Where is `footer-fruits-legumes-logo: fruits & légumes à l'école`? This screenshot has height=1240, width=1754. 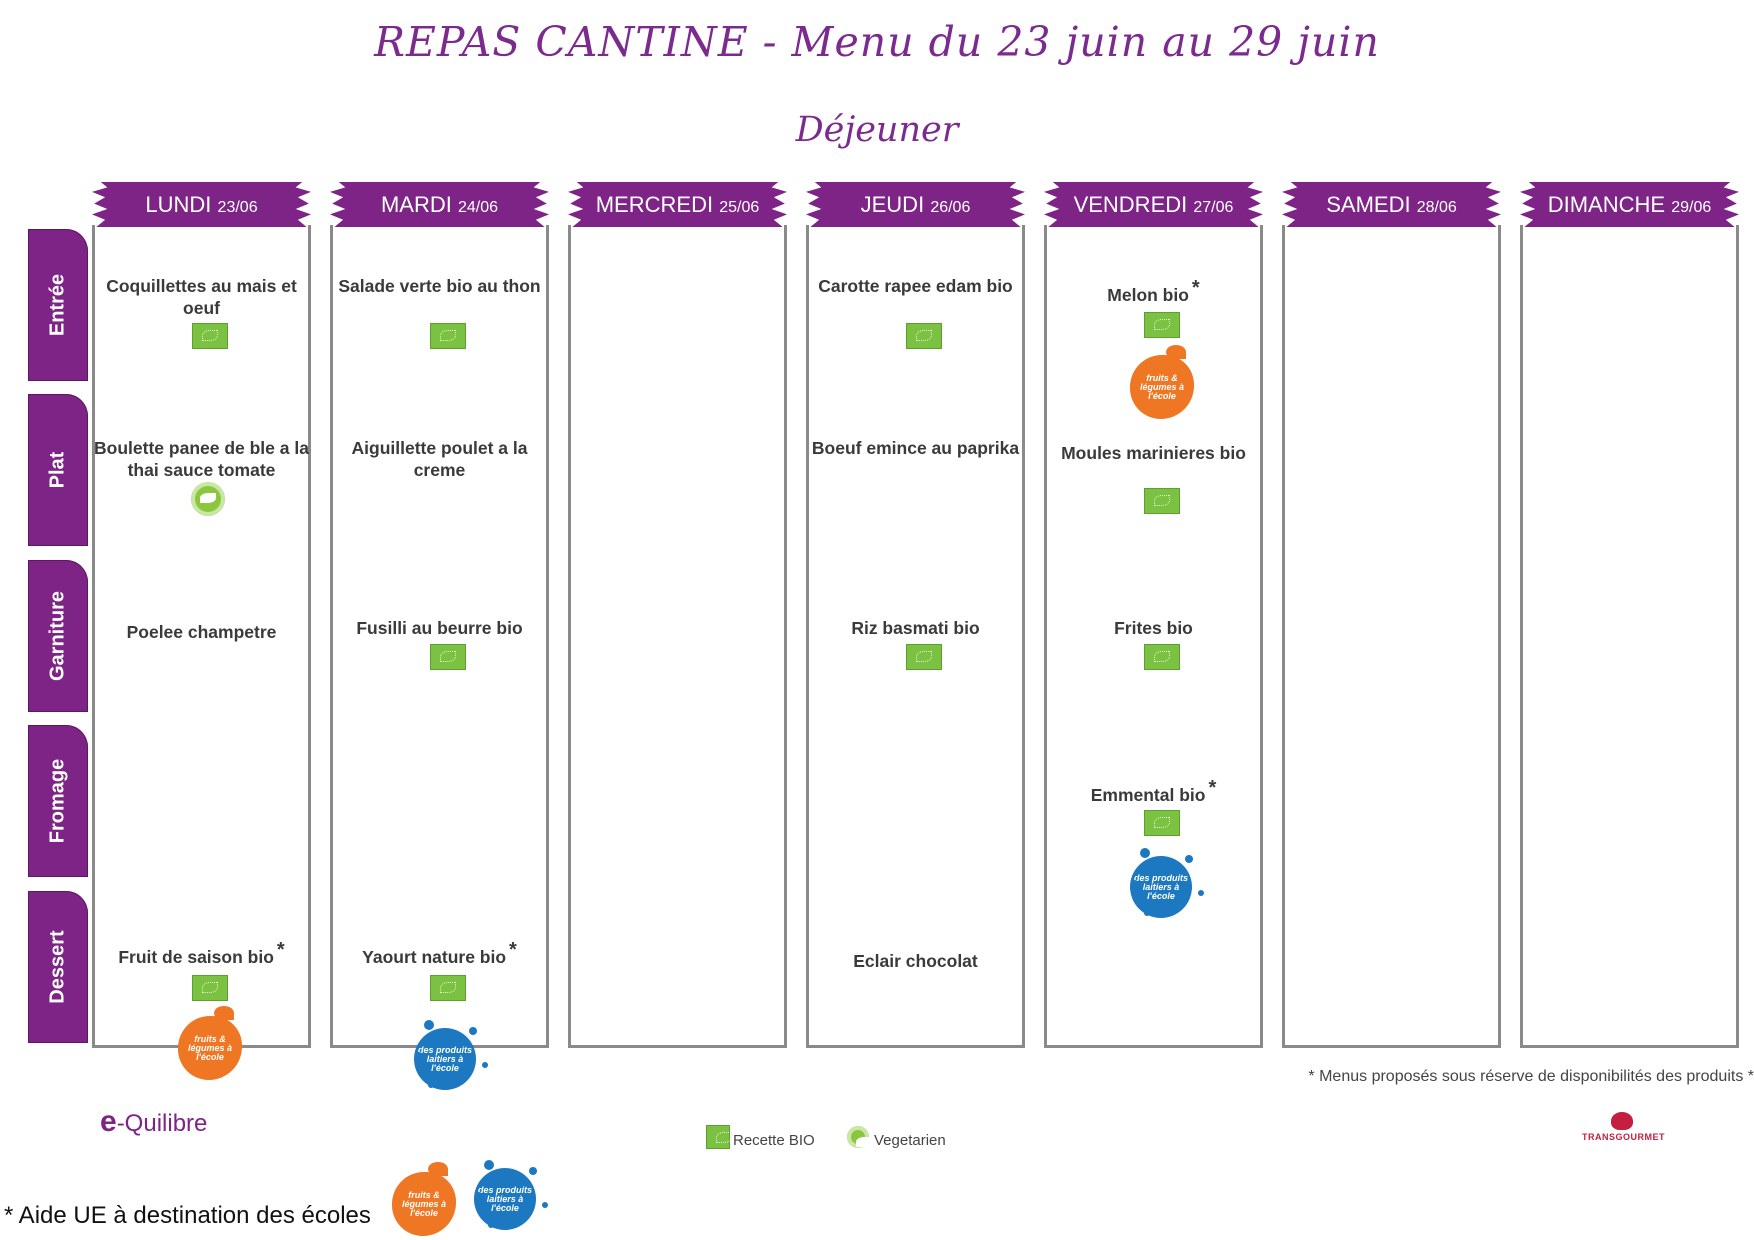
footer-fruits-legumes-logo: fruits & légumes à l'école is located at coordinates (424, 1199).